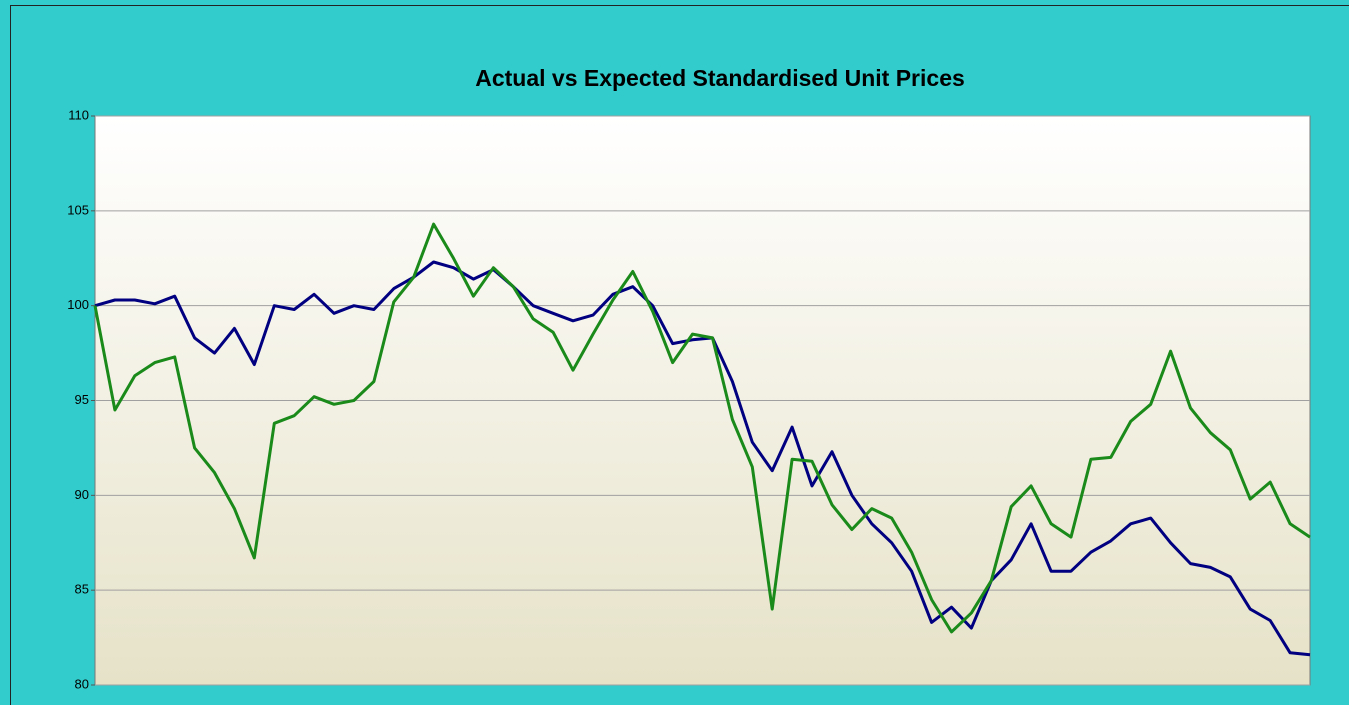 The height and width of the screenshot is (705, 1349). Describe the element at coordinates (78, 304) in the screenshot. I see `y-tick-label: 100` at that location.